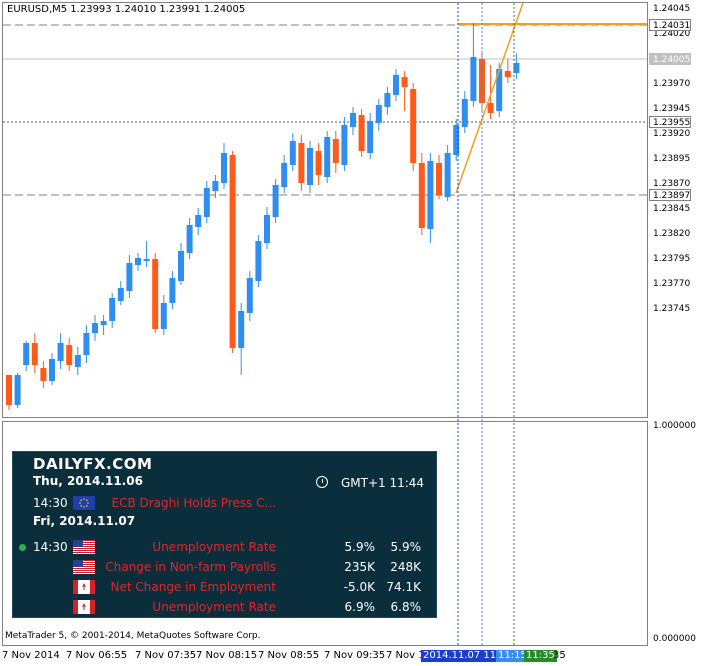  What do you see at coordinates (97, 655) in the screenshot?
I see `time-axis-label: 7 Nov 06:55` at bounding box center [97, 655].